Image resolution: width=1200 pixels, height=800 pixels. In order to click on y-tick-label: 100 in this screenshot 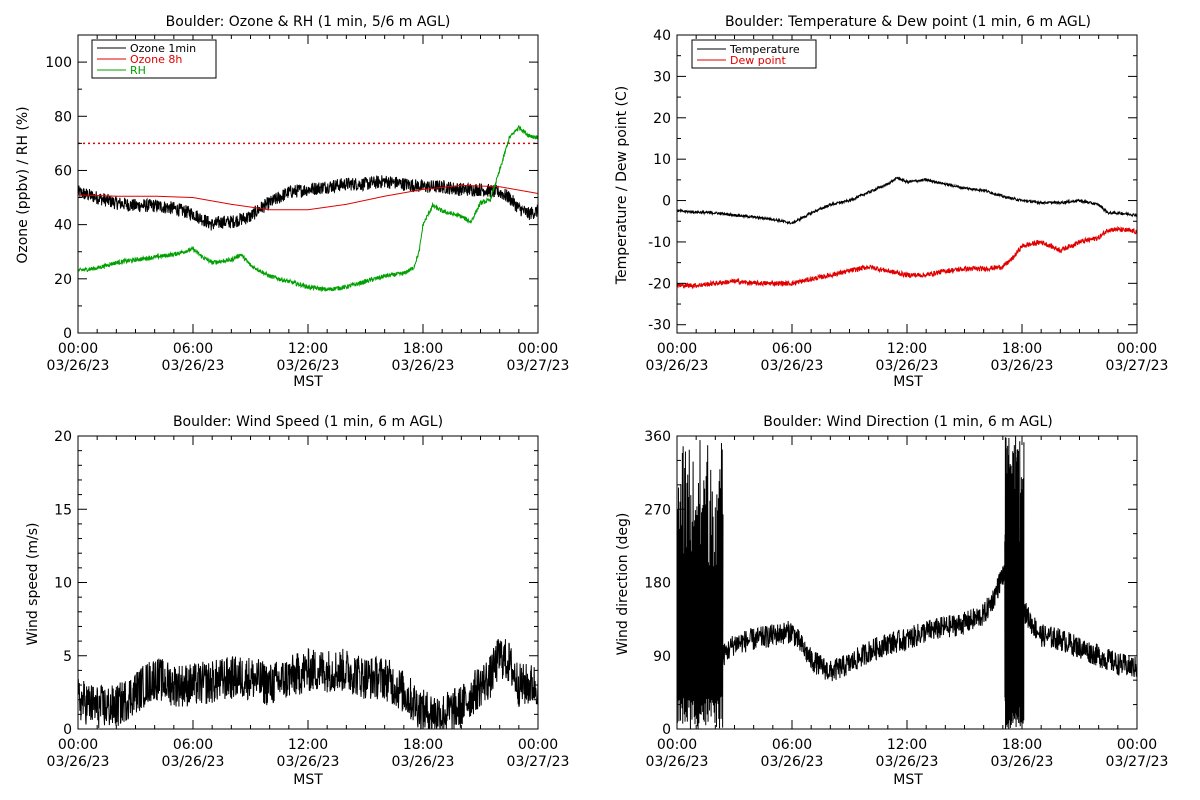, I will do `click(58, 63)`.